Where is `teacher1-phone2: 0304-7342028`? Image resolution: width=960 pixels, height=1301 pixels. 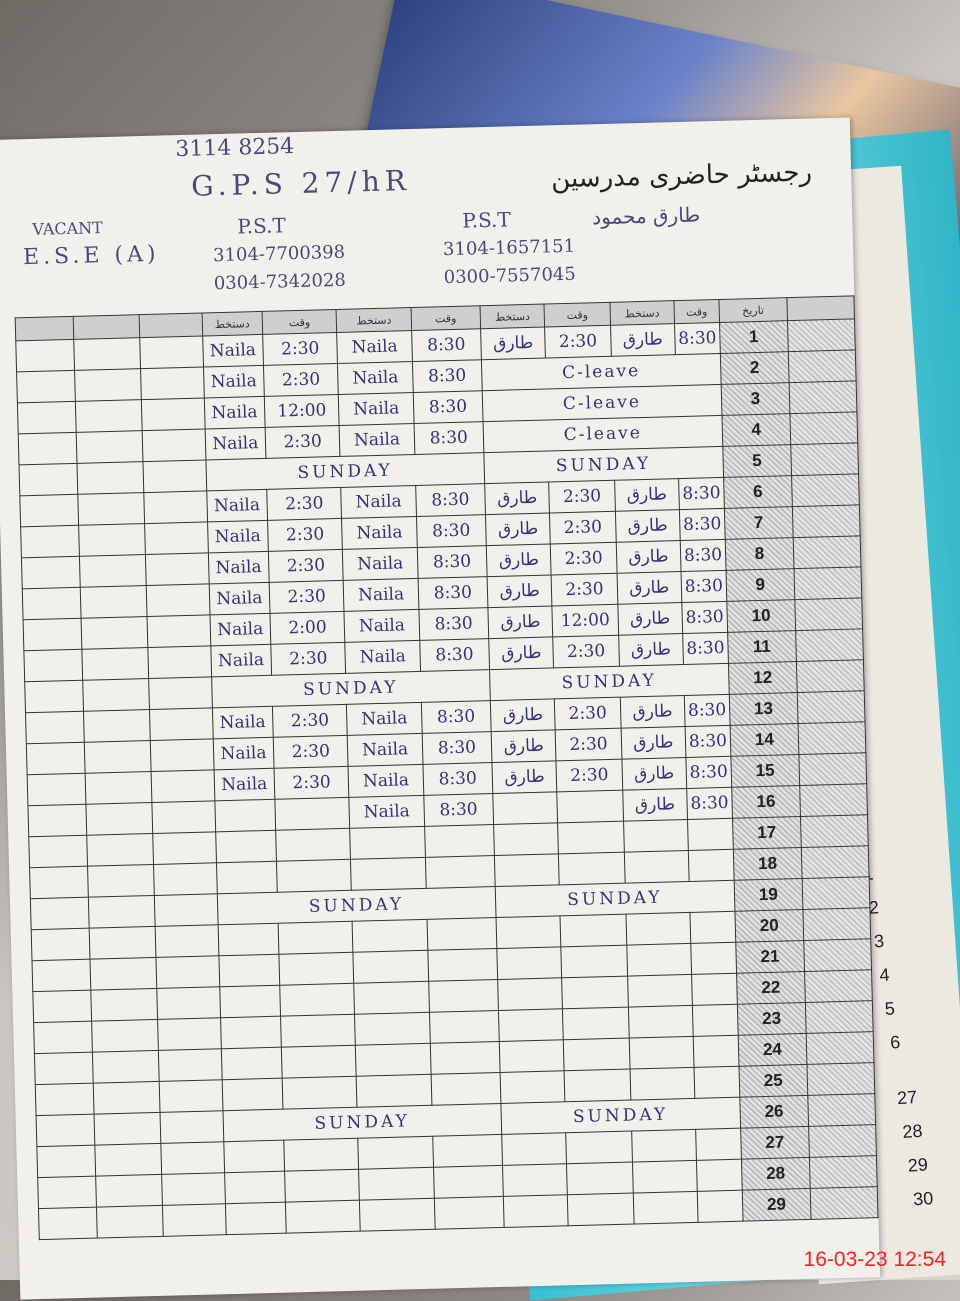 teacher1-phone2: 0304-7342028 is located at coordinates (280, 282).